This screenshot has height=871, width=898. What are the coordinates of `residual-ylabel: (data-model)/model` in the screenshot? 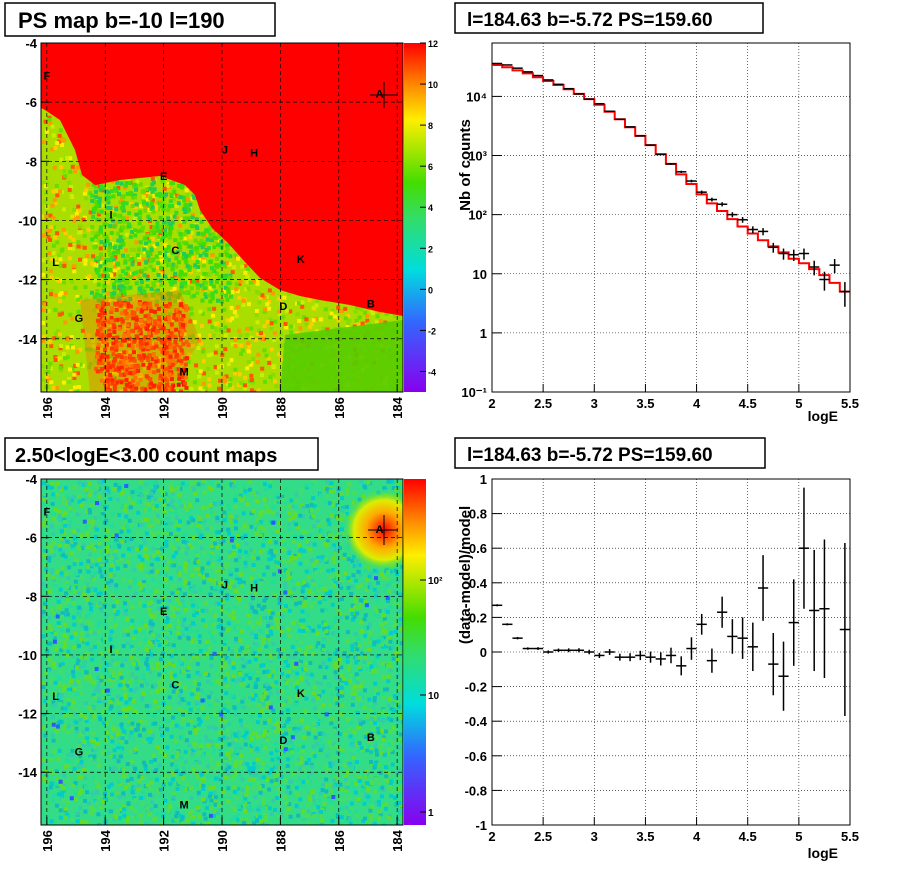 It's located at (465, 575).